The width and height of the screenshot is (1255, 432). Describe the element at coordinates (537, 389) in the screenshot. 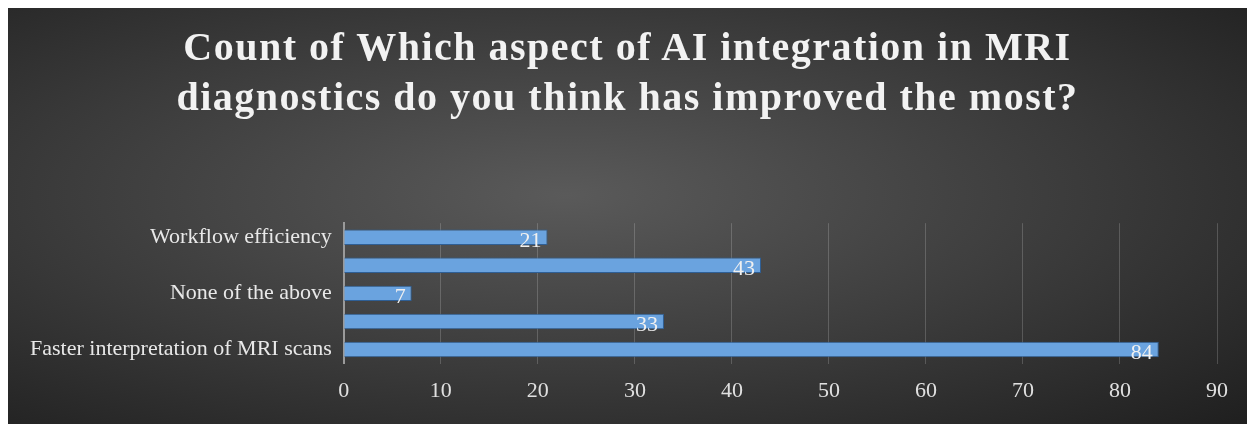

I see `x-tick-label: 20` at that location.